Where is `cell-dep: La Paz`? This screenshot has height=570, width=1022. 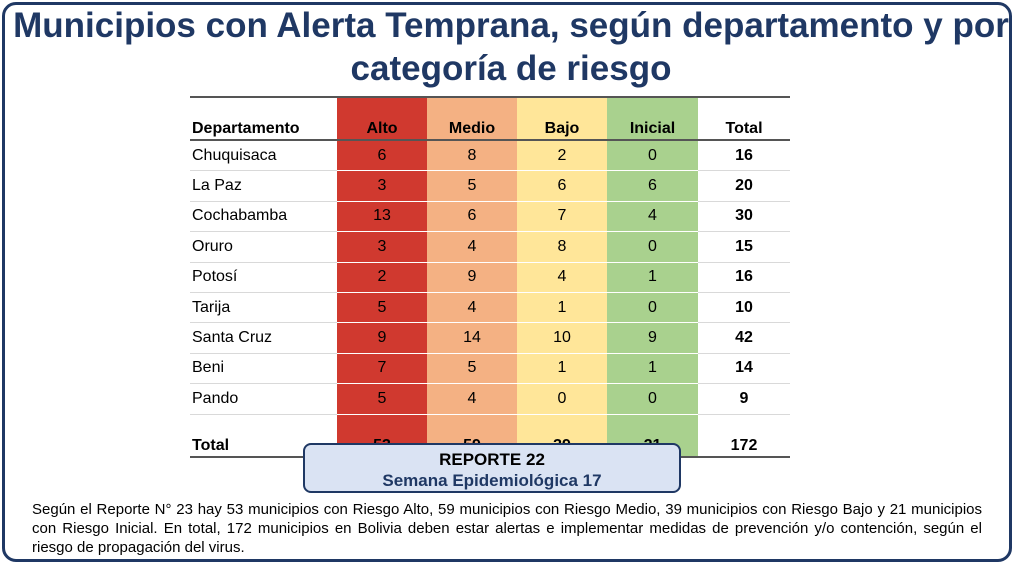 cell-dep: La Paz is located at coordinates (263, 186).